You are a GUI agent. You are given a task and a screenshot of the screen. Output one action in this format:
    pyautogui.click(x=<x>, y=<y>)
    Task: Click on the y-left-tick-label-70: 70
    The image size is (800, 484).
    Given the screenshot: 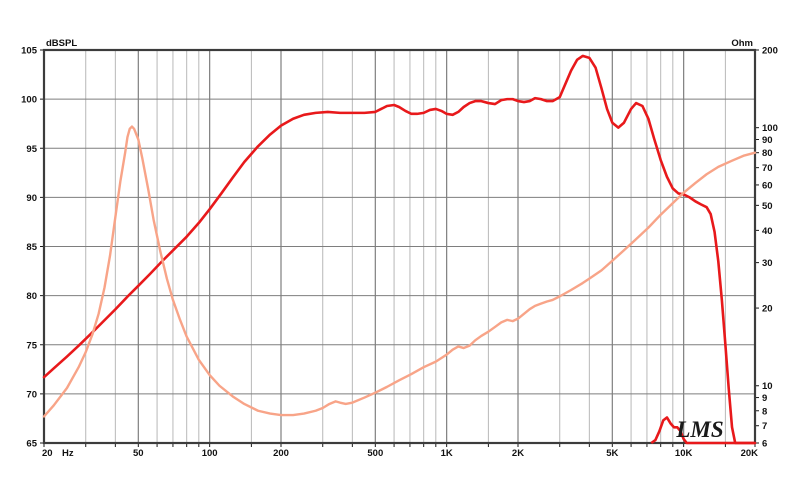 What is the action you would take?
    pyautogui.click(x=31, y=394)
    